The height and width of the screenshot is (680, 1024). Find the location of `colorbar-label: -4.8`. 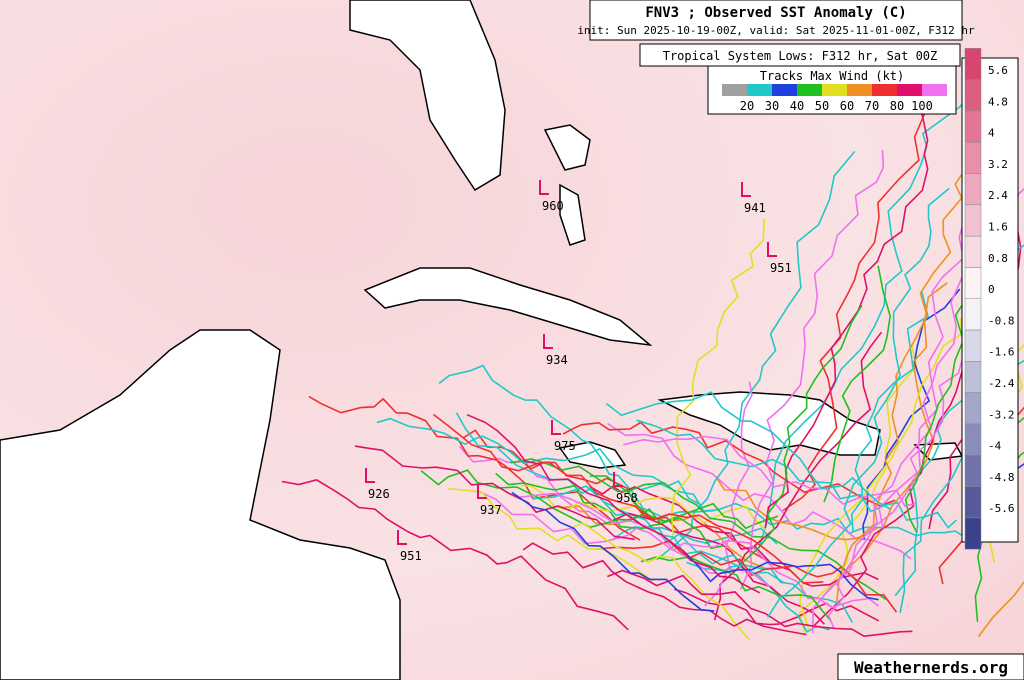

colorbar-label: -4.8 is located at coordinates (1001, 477).